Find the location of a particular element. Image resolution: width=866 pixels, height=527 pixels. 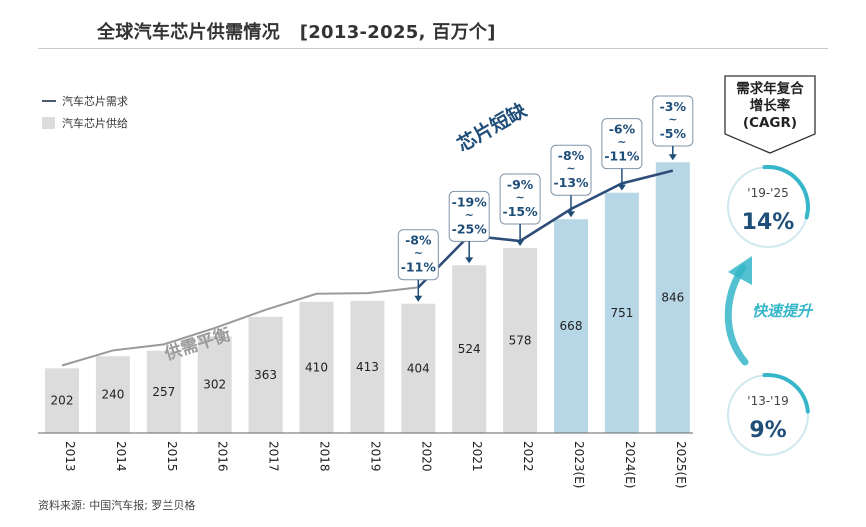

bar-value-label: 668 is located at coordinates (571, 326).